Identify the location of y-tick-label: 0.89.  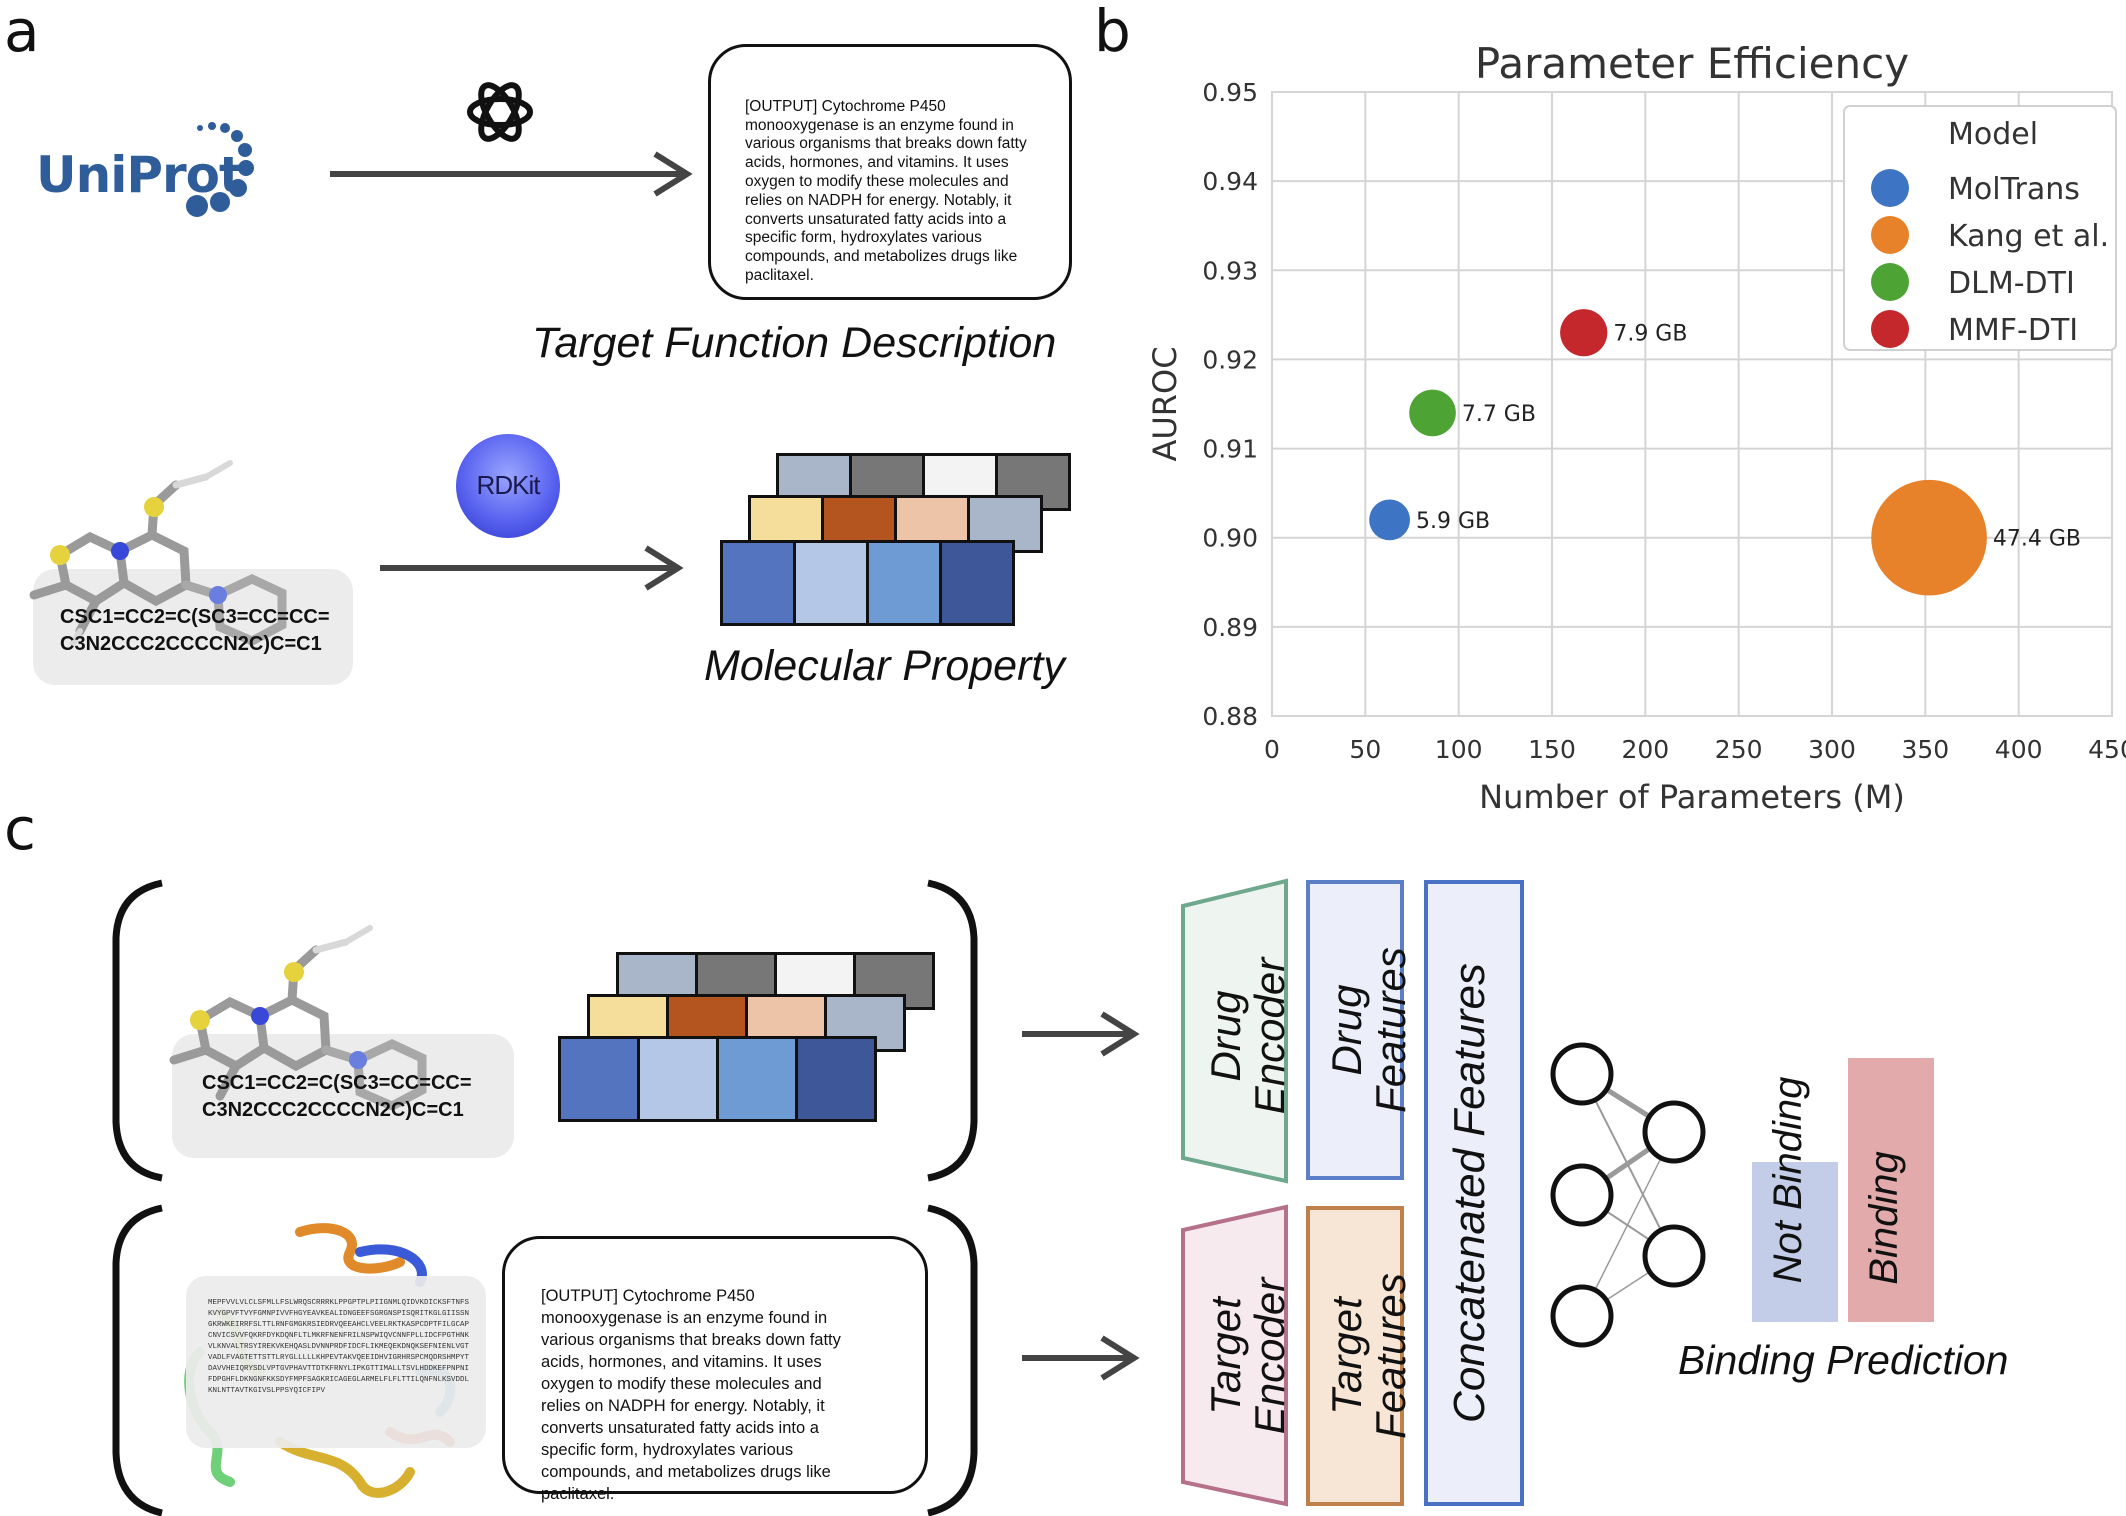
(1230, 627).